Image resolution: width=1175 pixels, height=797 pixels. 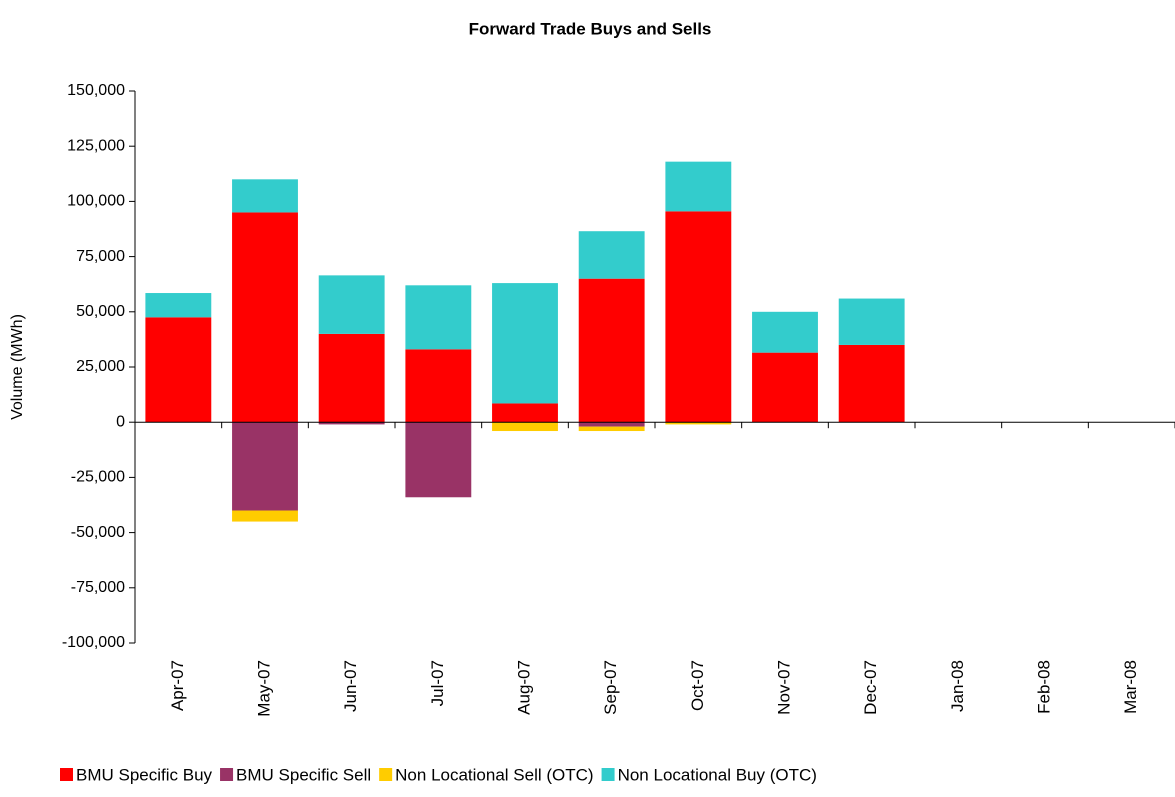 I want to click on y-tick-label: 75,000, so click(x=100, y=256).